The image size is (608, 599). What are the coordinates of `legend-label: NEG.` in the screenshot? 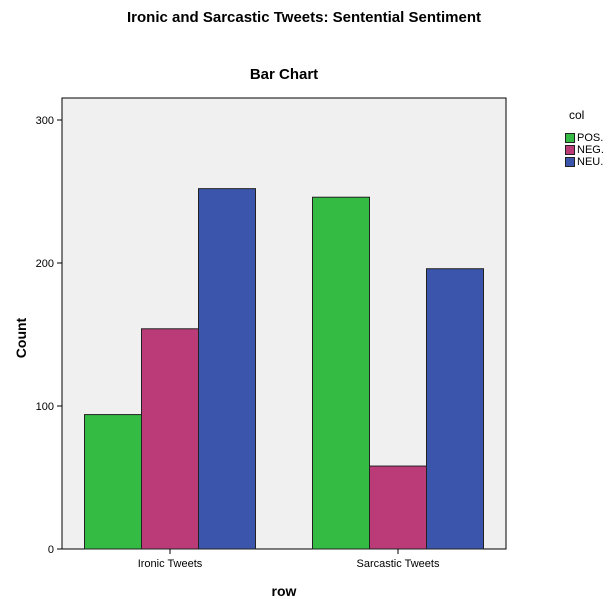 It's located at (590, 150).